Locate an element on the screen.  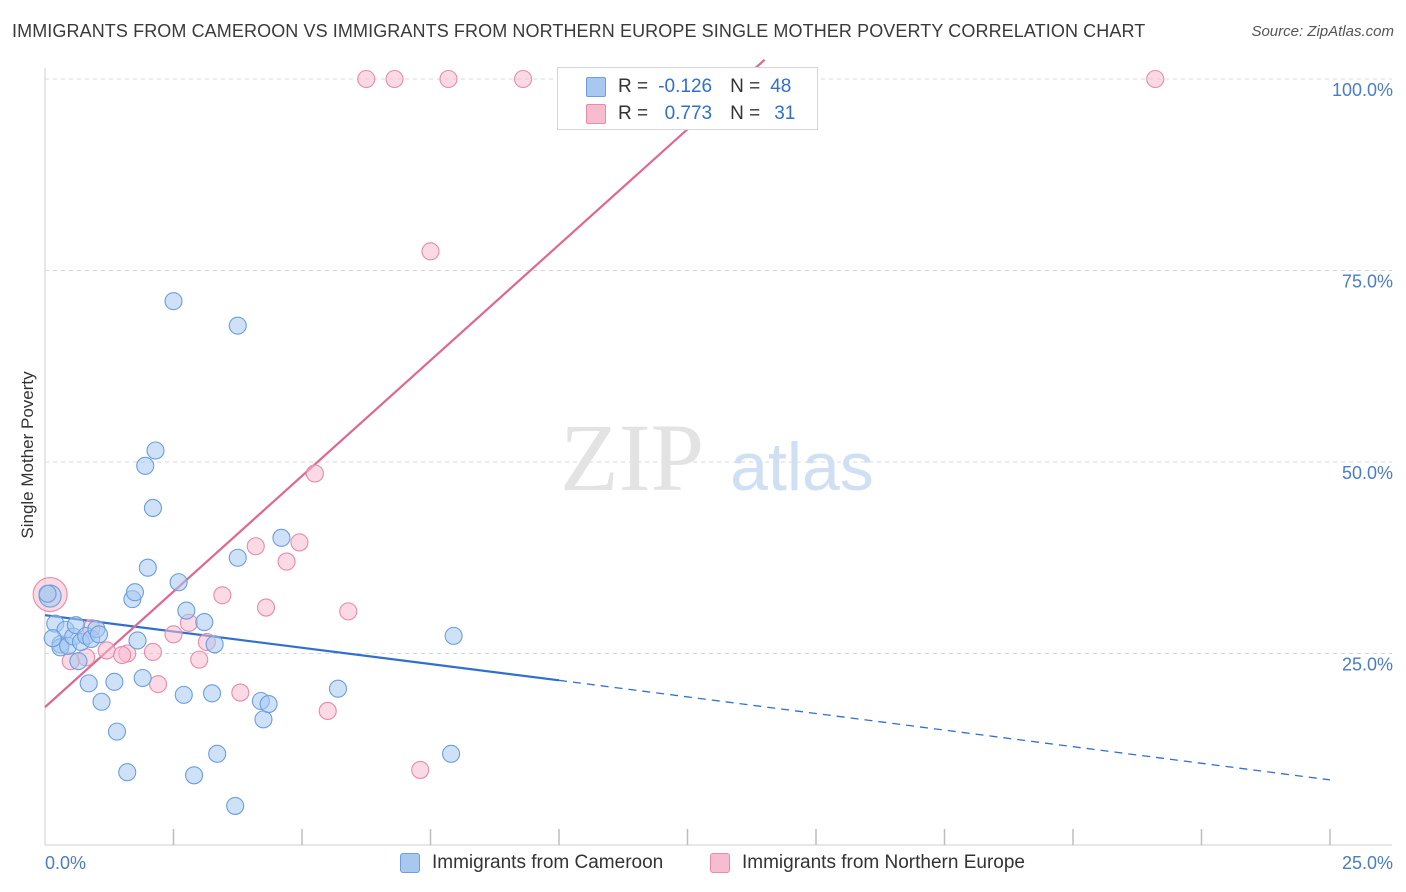
n-value: 48 is located at coordinates (781, 86).